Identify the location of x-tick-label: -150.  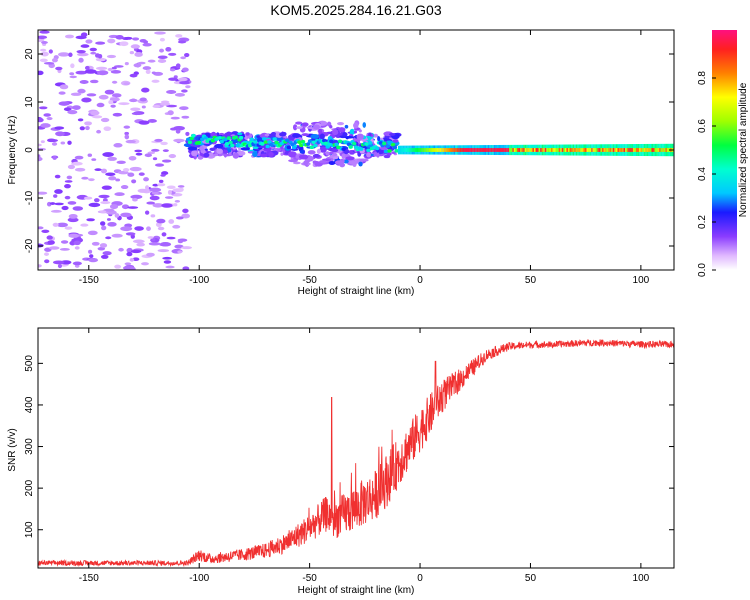
(89, 578).